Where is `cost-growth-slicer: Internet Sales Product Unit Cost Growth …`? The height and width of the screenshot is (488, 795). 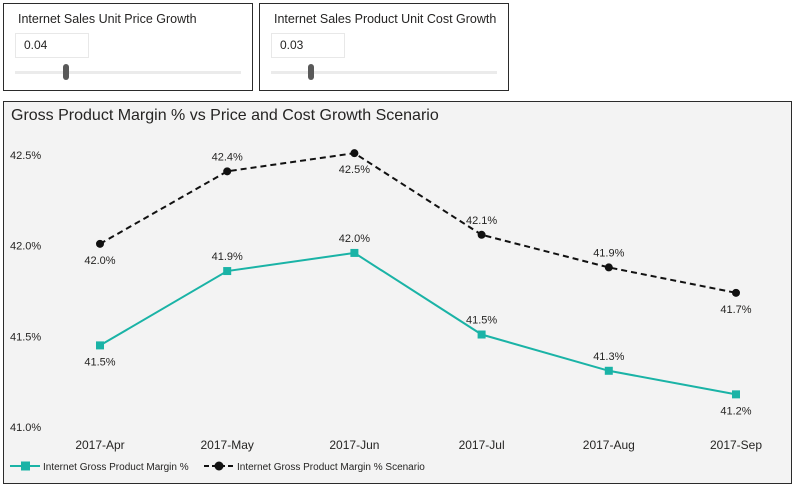
cost-growth-slicer: Internet Sales Product Unit Cost Growth … is located at coordinates (384, 47).